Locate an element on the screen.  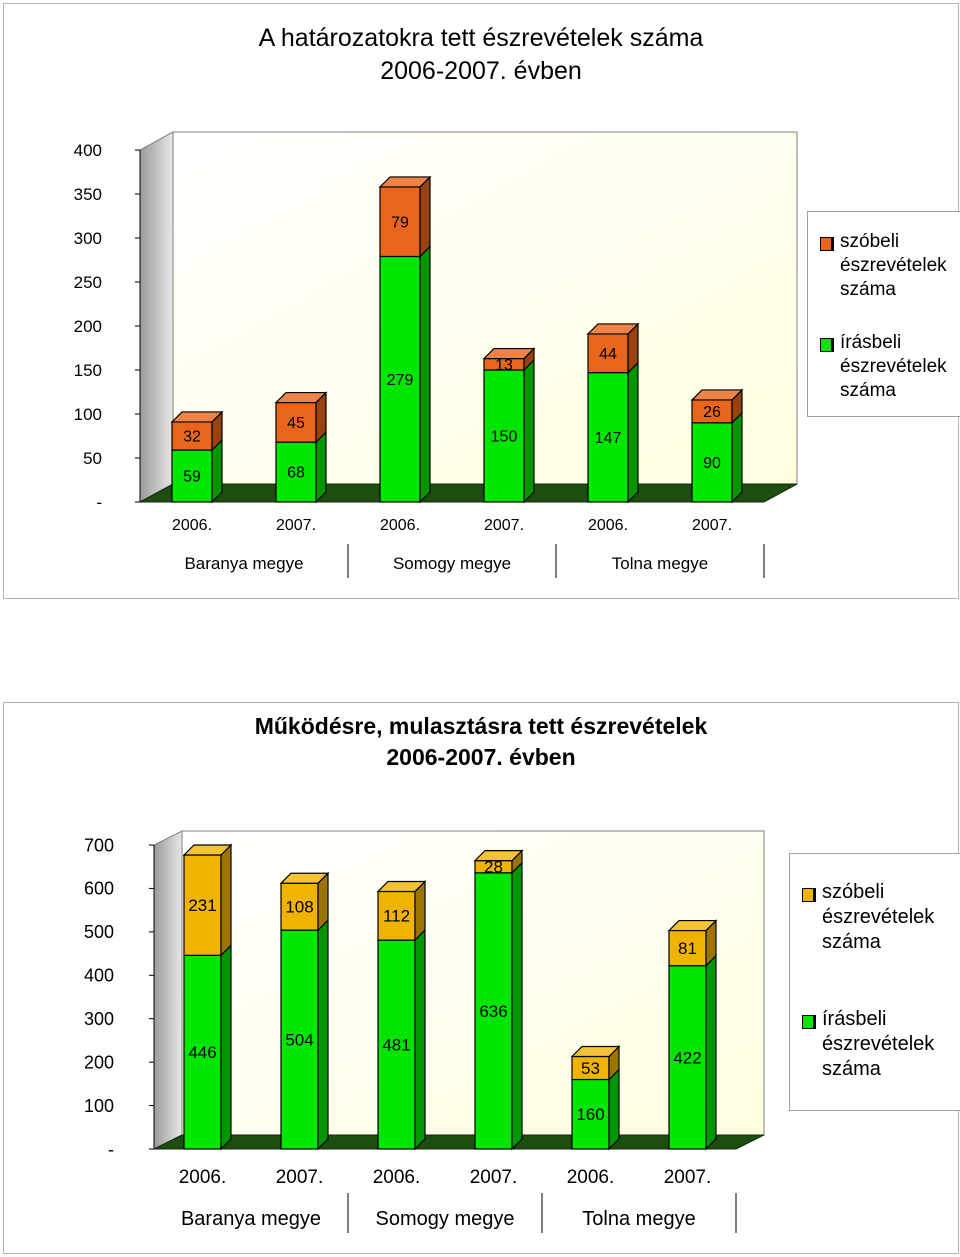
data-label-written: 90 is located at coordinates (712, 463).